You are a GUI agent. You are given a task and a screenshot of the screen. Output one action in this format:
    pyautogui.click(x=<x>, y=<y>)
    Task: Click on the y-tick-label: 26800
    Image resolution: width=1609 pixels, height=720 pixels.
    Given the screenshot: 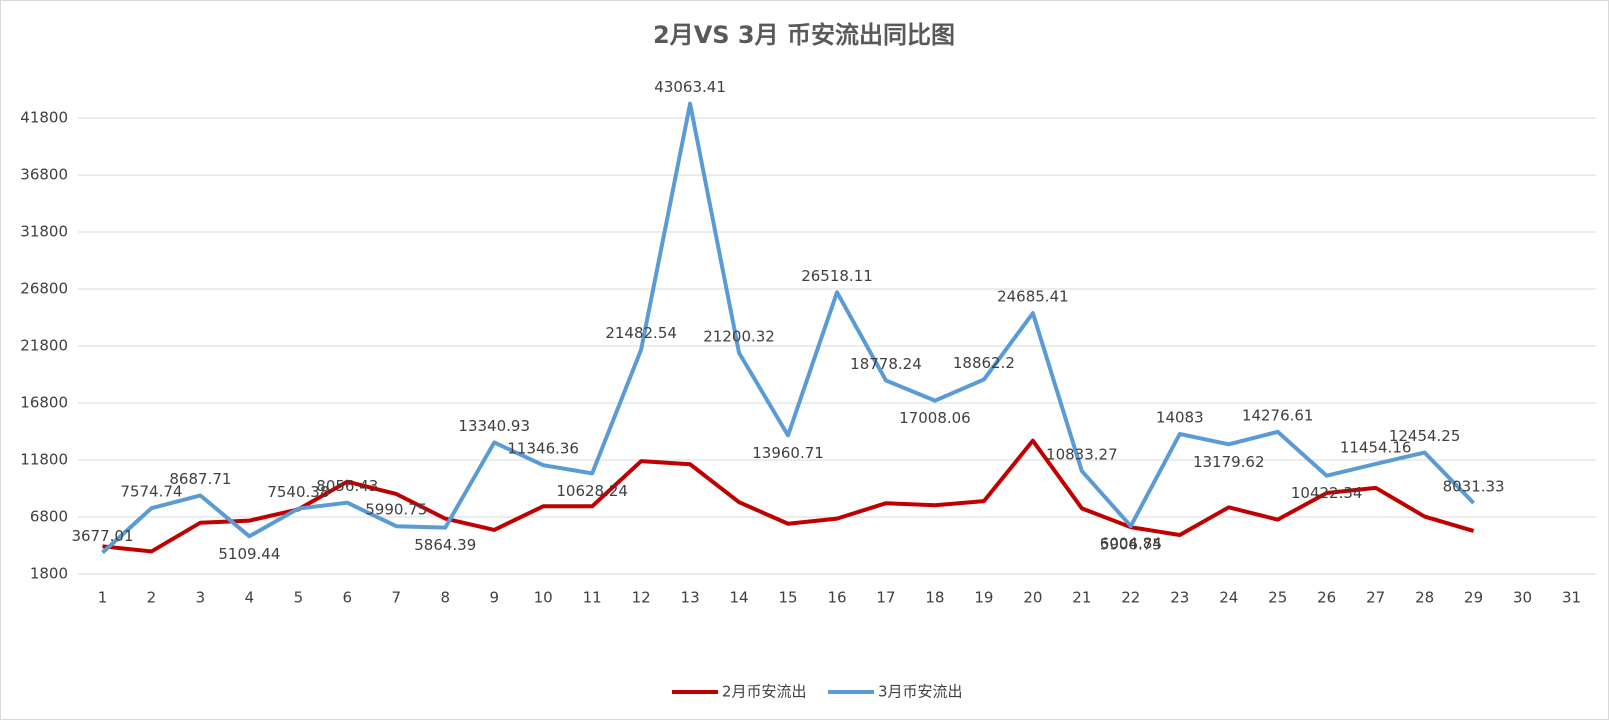 What is the action you would take?
    pyautogui.click(x=44, y=289)
    